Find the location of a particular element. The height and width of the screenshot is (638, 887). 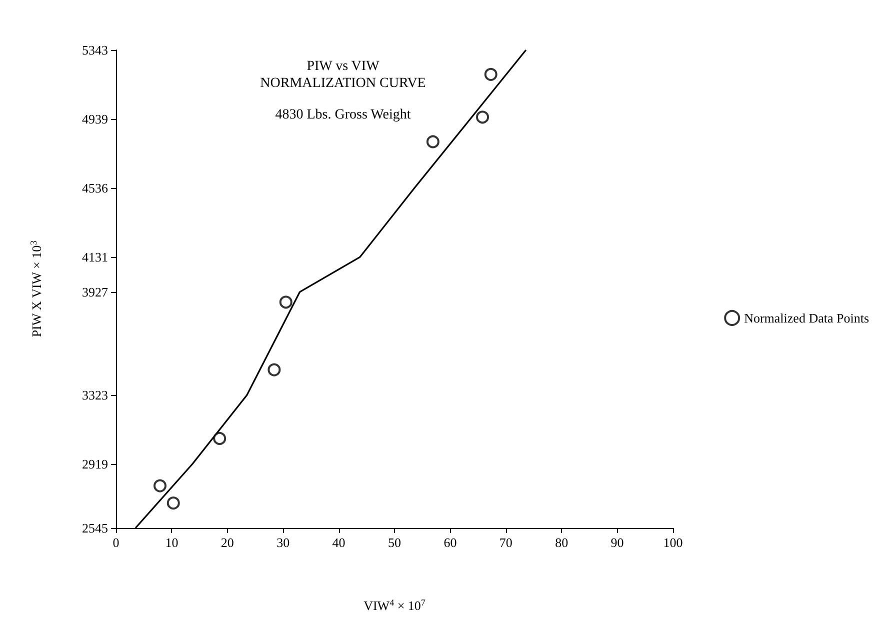

y-axis-title: PIW X VIW × 103 is located at coordinates (36, 289).